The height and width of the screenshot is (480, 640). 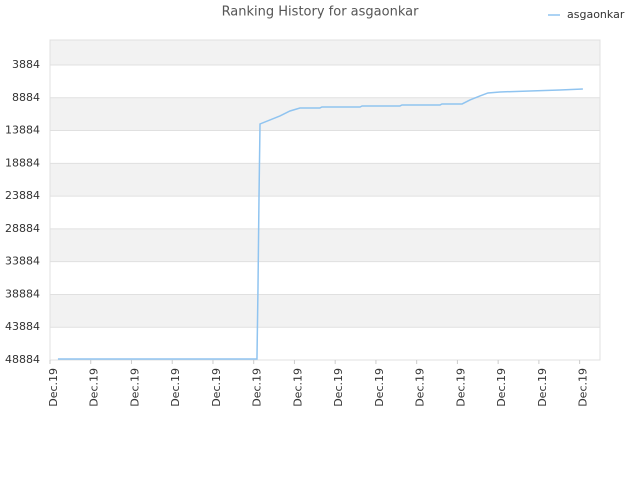 What do you see at coordinates (26, 97) in the screenshot?
I see `y-tick-label: 8884` at bounding box center [26, 97].